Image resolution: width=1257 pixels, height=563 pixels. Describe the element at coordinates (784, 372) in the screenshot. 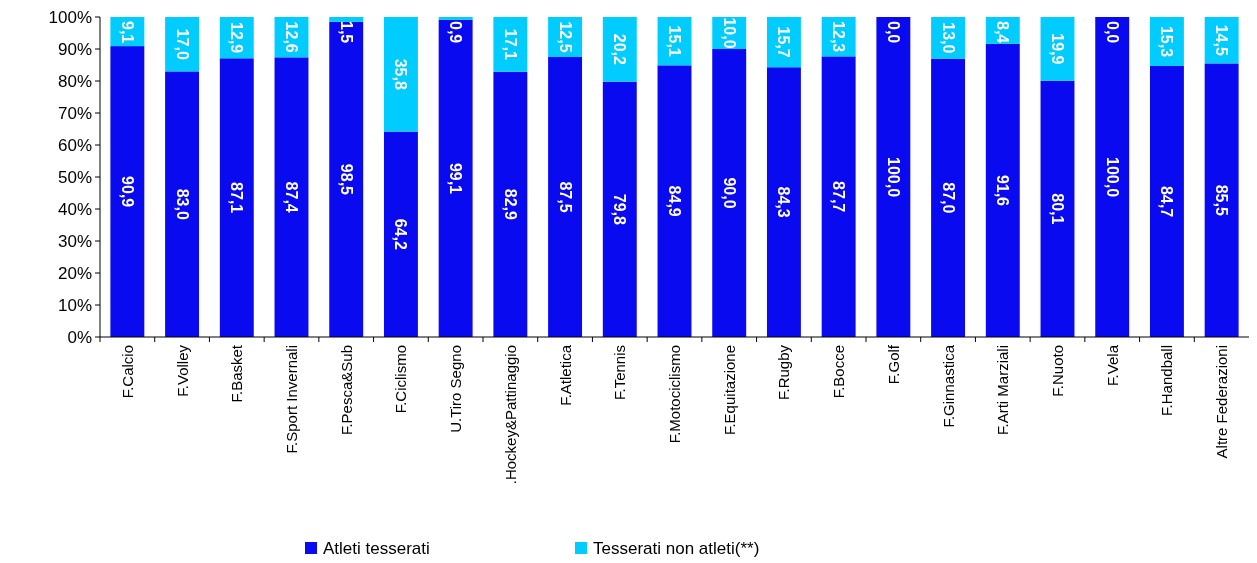

I see `x-tick-label: F.Rugby` at that location.